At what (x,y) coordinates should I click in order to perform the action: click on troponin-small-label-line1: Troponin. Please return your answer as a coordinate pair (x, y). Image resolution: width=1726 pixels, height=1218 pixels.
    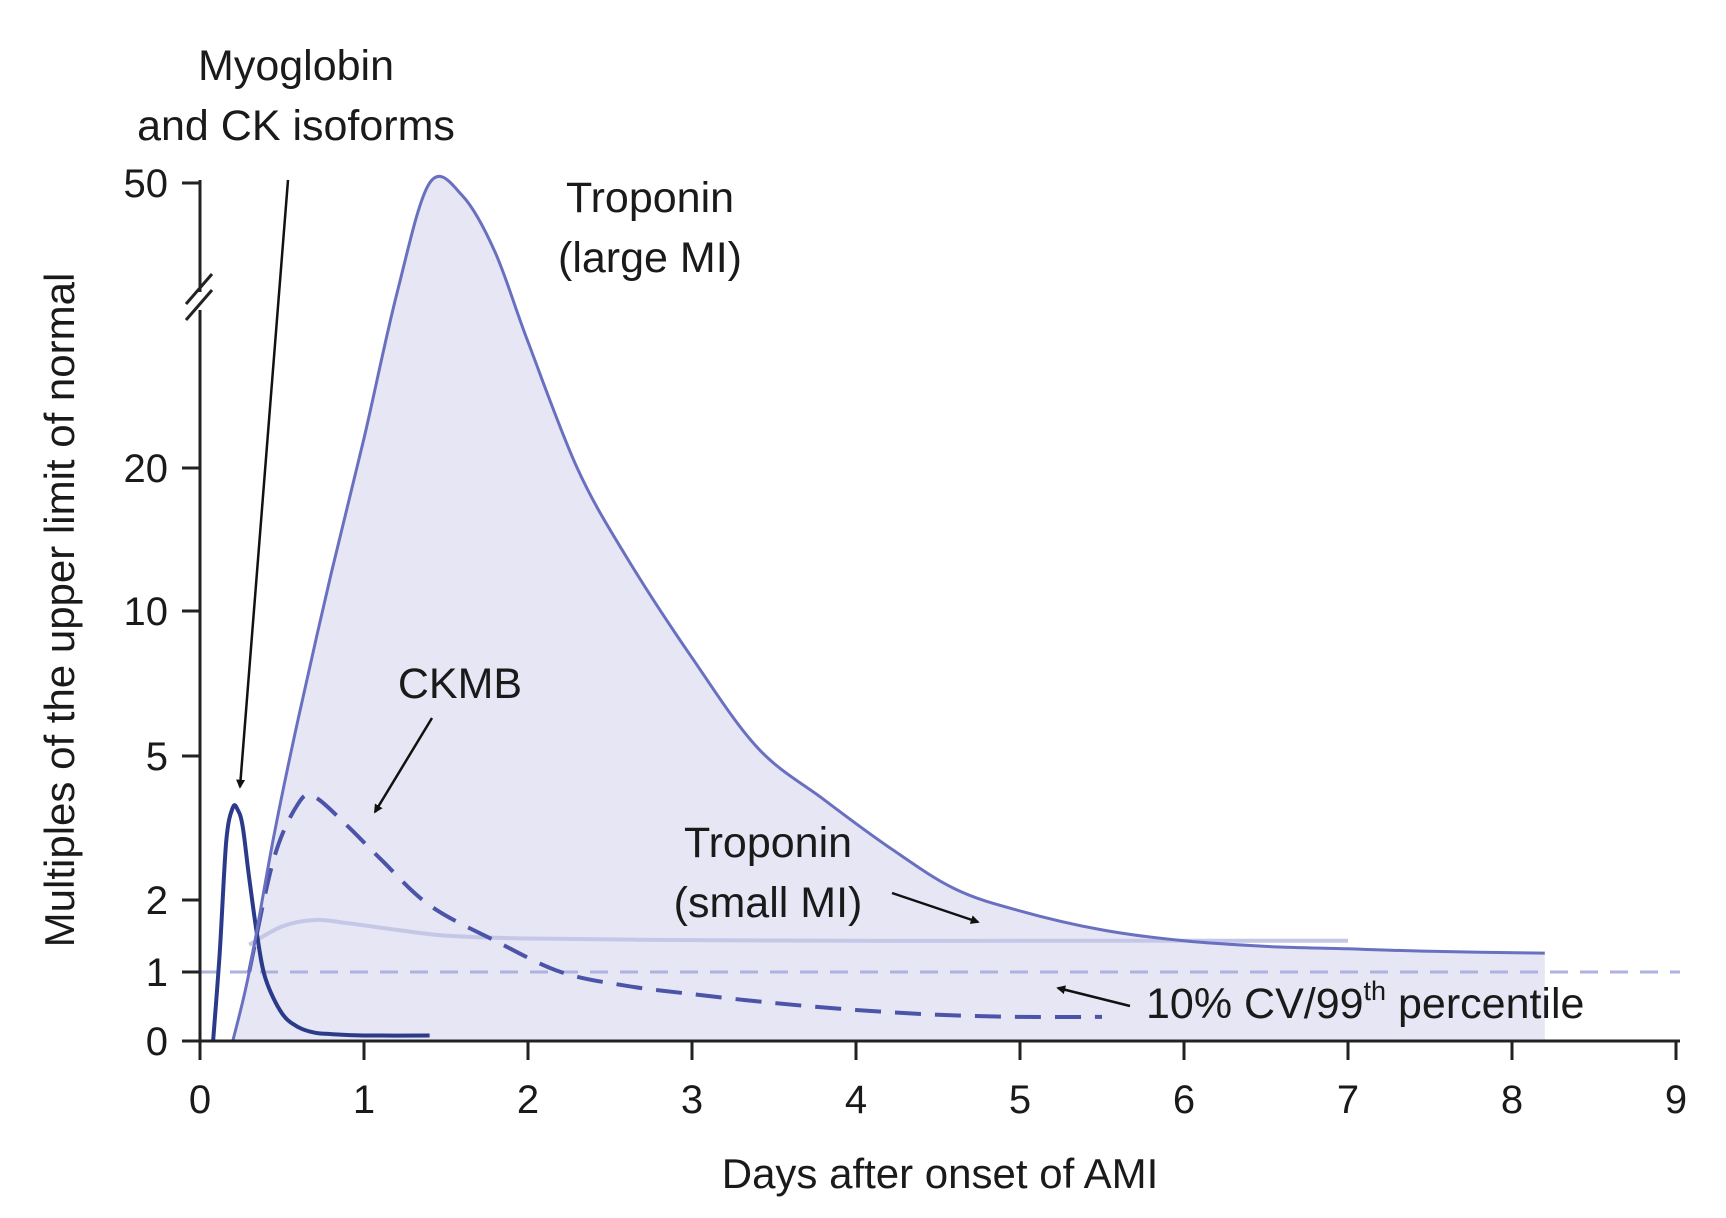
    Looking at the image, I should click on (768, 843).